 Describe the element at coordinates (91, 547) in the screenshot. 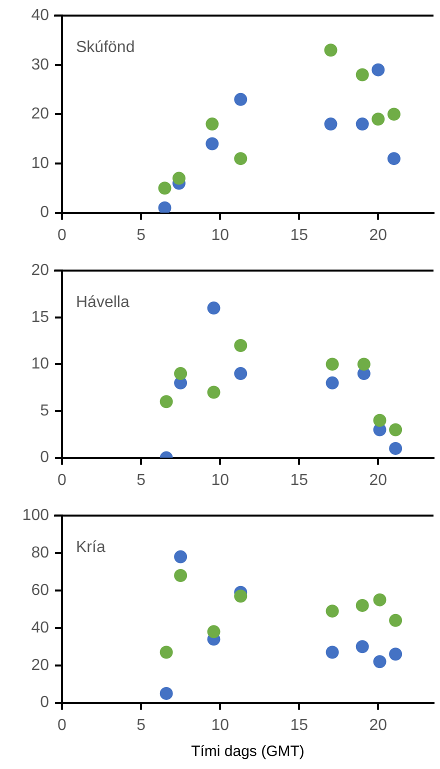

I see `annotation: Kría` at that location.